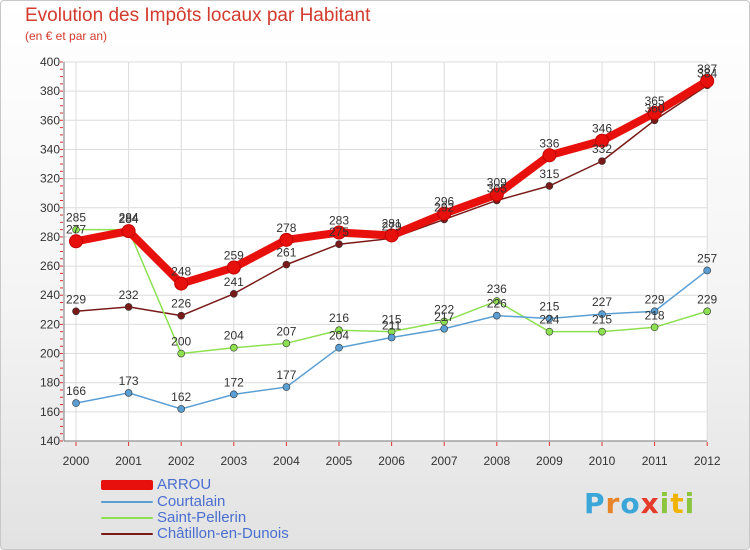 This screenshot has width=750, height=550. I want to click on y-tick-label: 200, so click(50, 354).